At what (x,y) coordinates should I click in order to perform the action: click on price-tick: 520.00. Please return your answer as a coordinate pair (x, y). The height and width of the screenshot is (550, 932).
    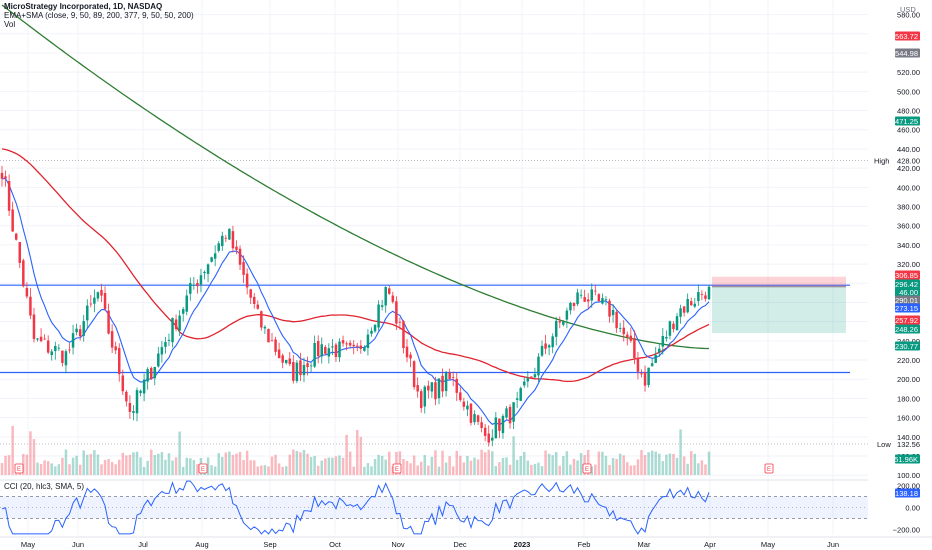
    Looking at the image, I should click on (908, 72).